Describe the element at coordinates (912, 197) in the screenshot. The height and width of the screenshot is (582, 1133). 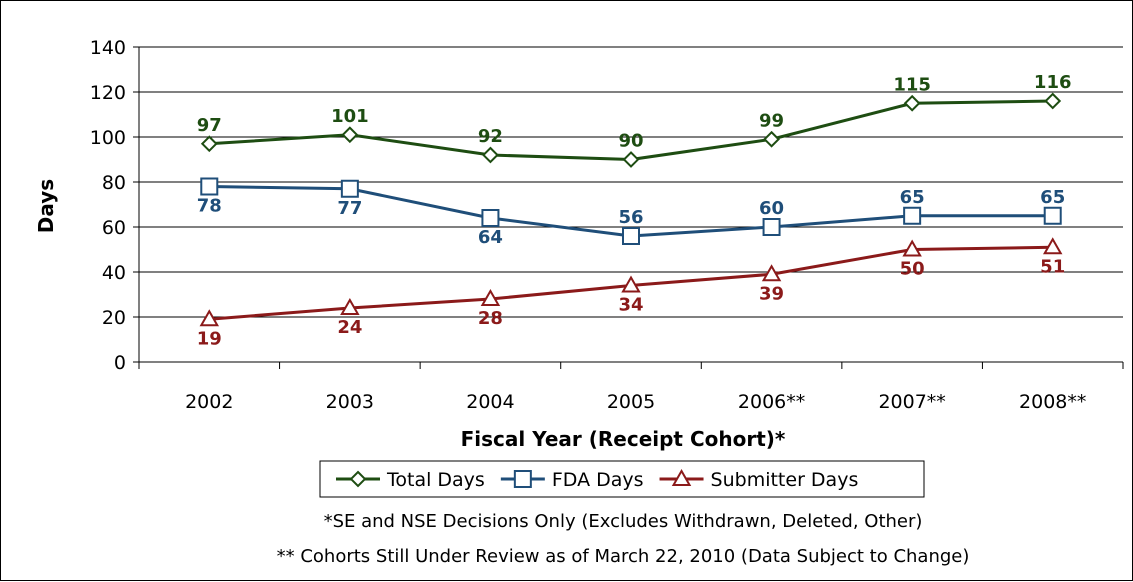
I see `data-label-fda-days-5: 65` at that location.